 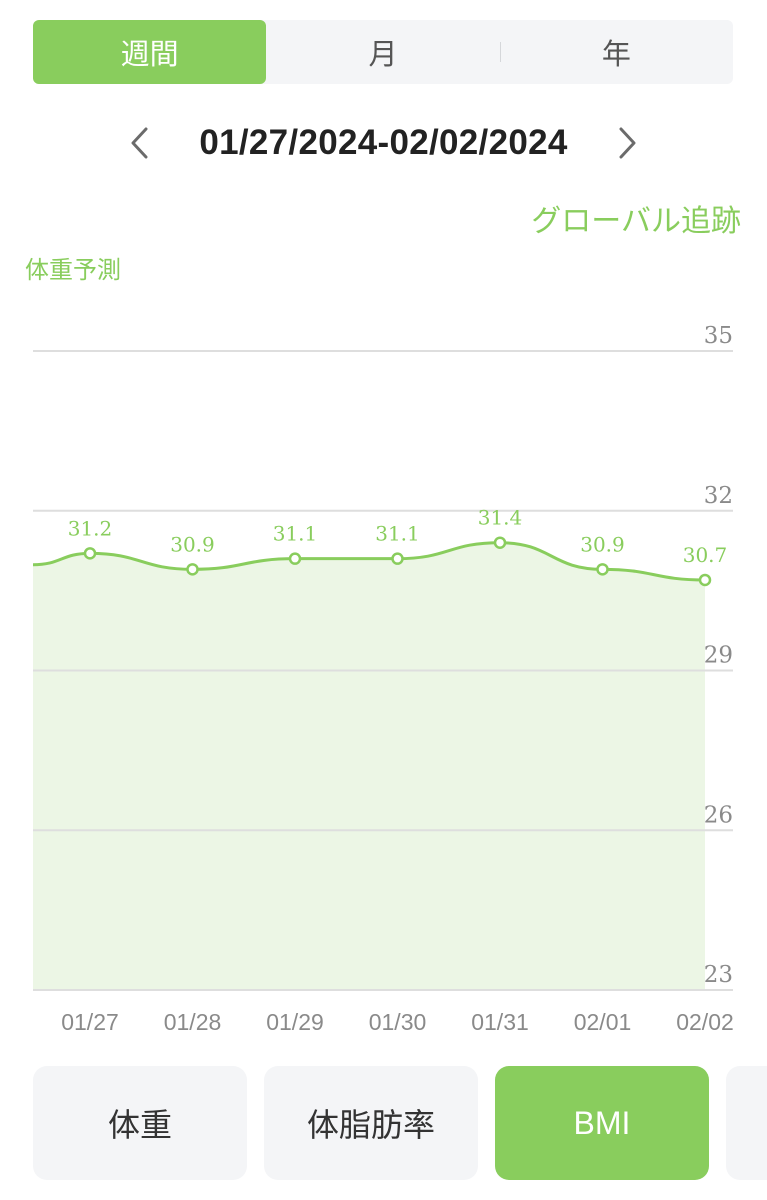 I want to click on tab-month: 月, so click(x=383, y=54).